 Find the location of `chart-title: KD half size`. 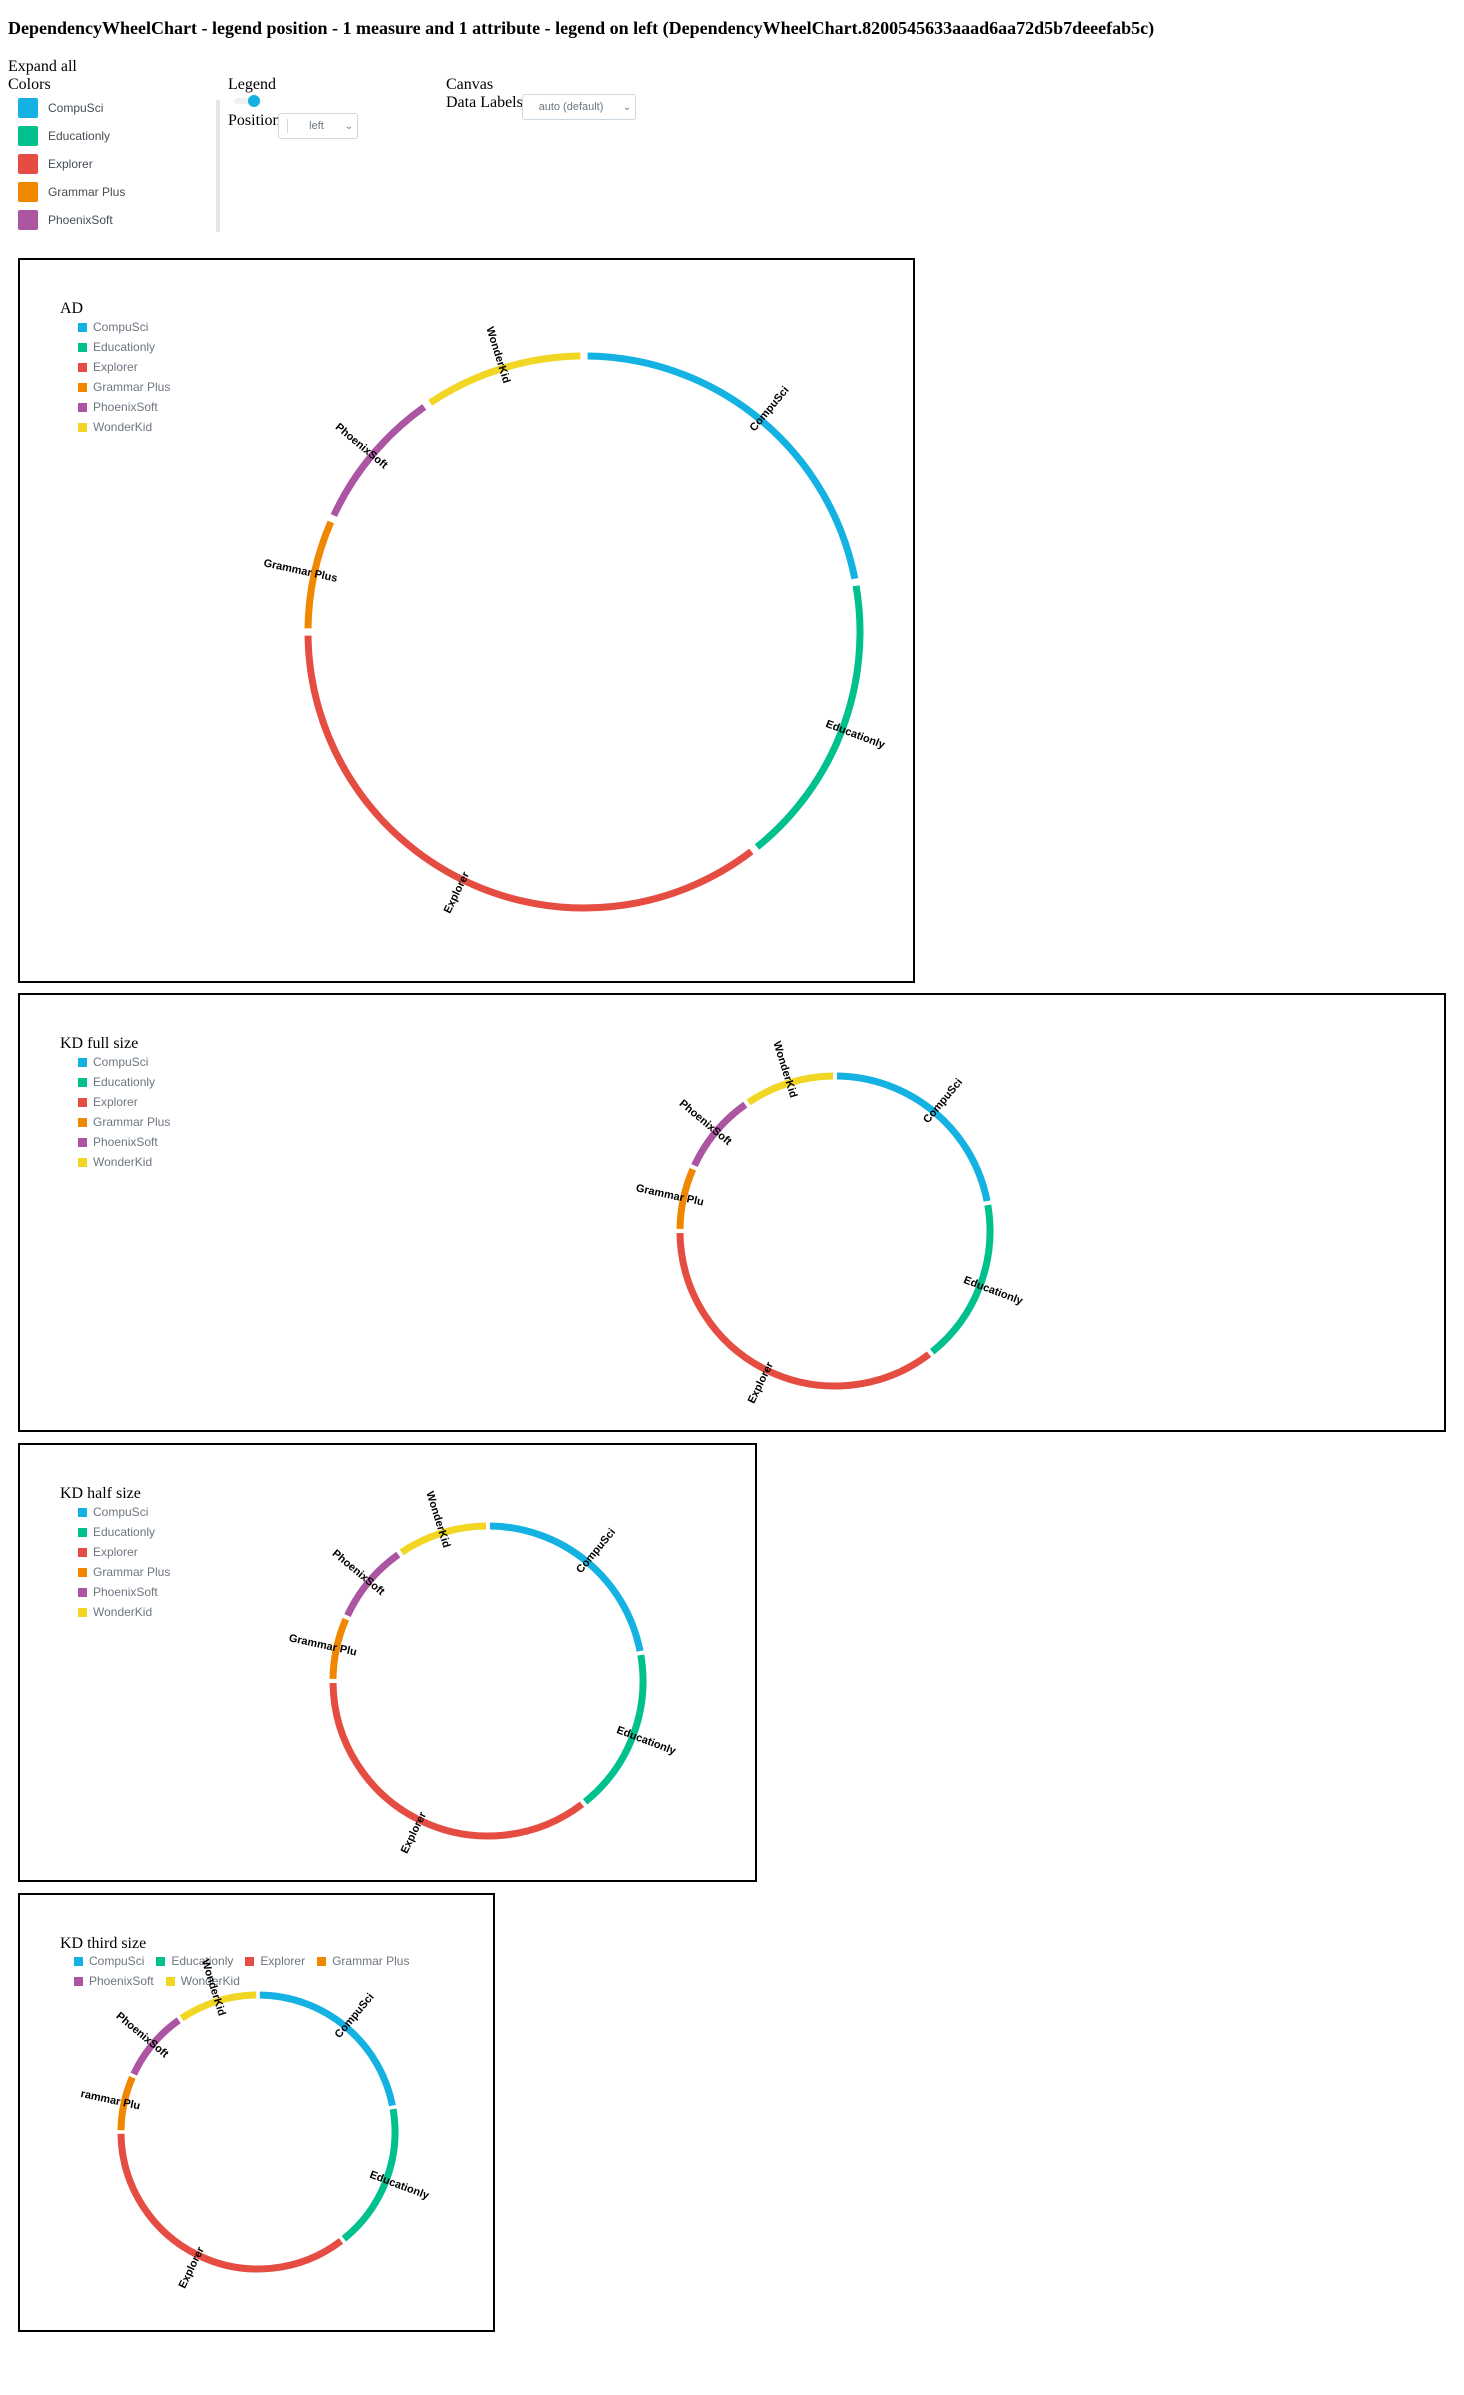

chart-title: KD half size is located at coordinates (100, 1493).